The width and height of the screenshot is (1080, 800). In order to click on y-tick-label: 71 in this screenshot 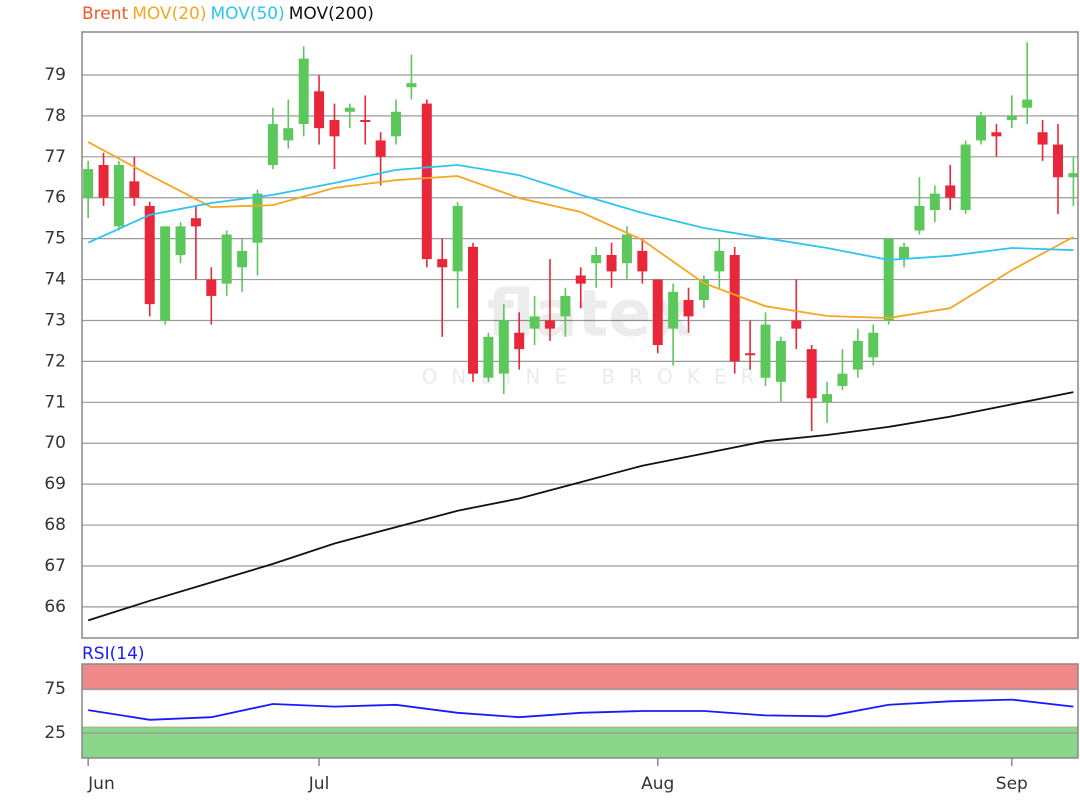, I will do `click(55, 402)`.